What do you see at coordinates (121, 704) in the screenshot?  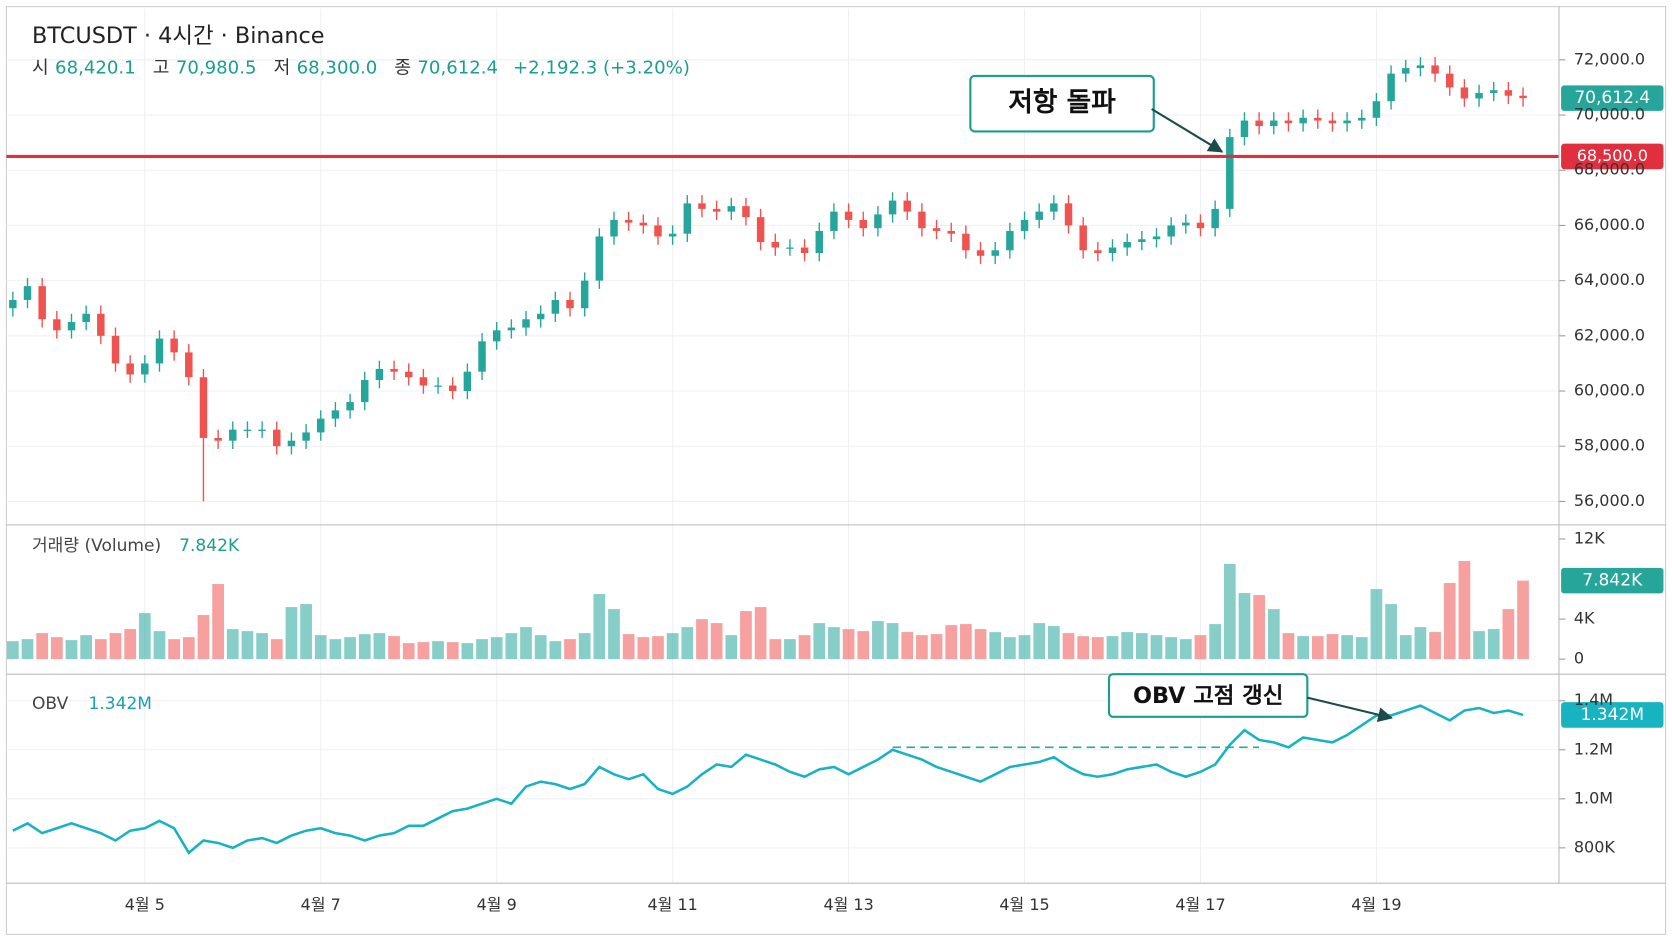 I see `obv-last: 1.342M` at bounding box center [121, 704].